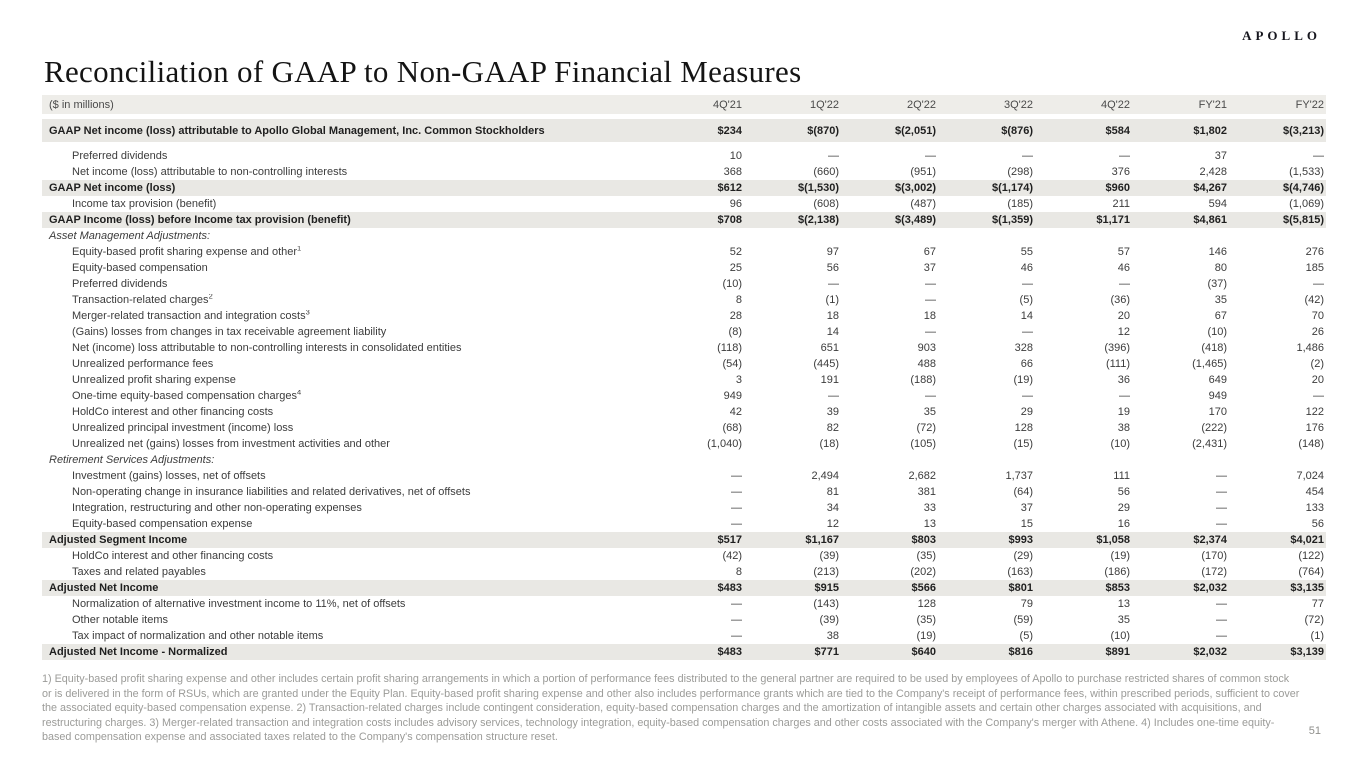 The image size is (1365, 768). Describe the element at coordinates (729, 188) in the screenshot. I see `row-value: $612` at that location.